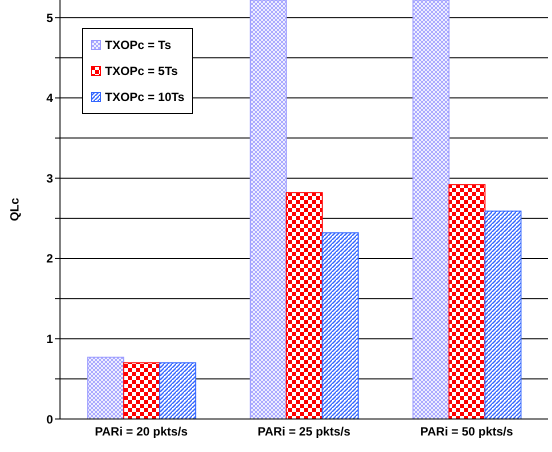  What do you see at coordinates (14, 210) in the screenshot?
I see `y-axis-title: QLc` at bounding box center [14, 210].